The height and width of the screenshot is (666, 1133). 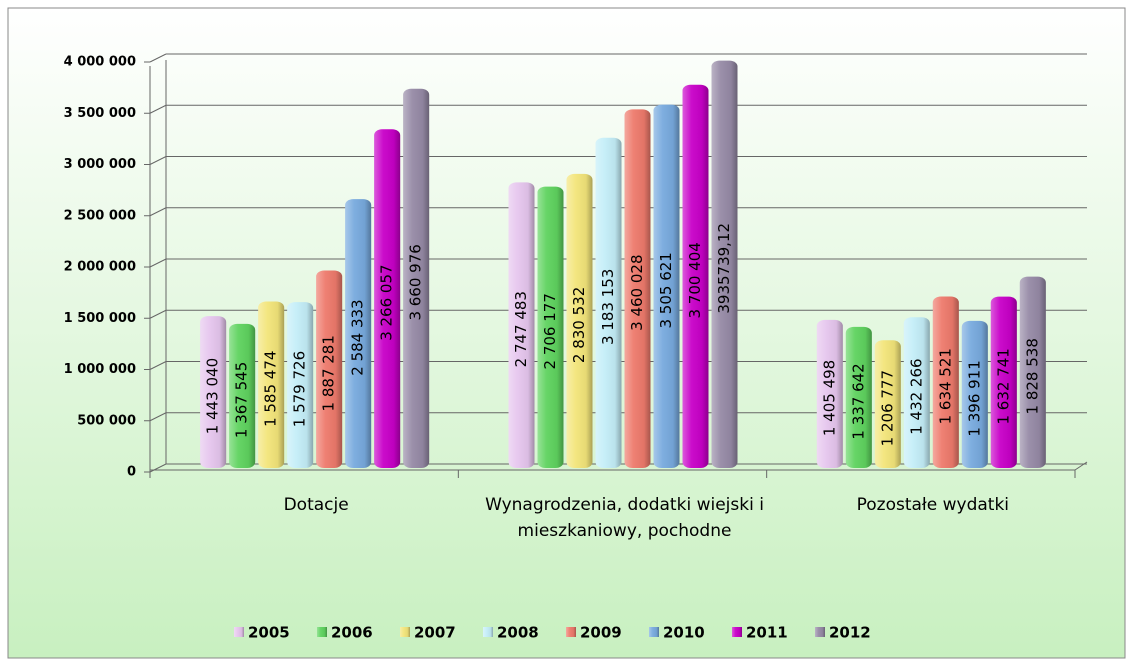 What do you see at coordinates (666, 290) in the screenshot?
I see `data-label: 3 505 621` at bounding box center [666, 290].